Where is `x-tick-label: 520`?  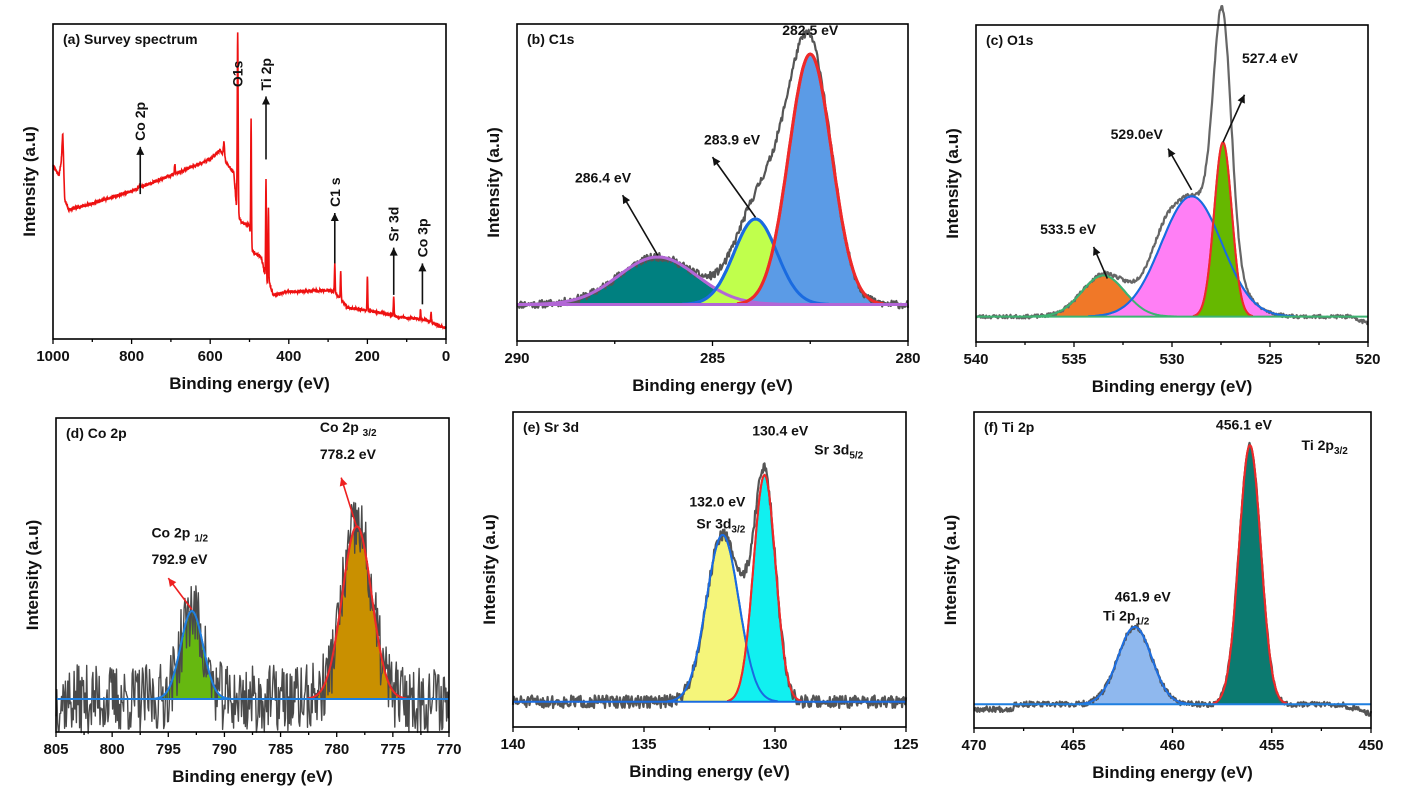
x-tick-label: 520 is located at coordinates (1367, 359).